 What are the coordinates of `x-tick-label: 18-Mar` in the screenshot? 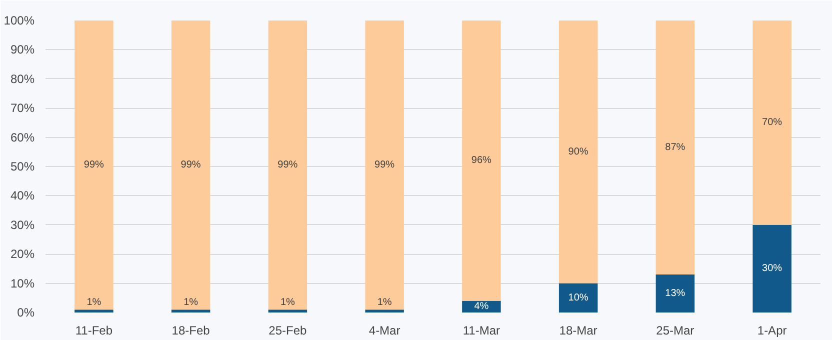 It's located at (578, 331).